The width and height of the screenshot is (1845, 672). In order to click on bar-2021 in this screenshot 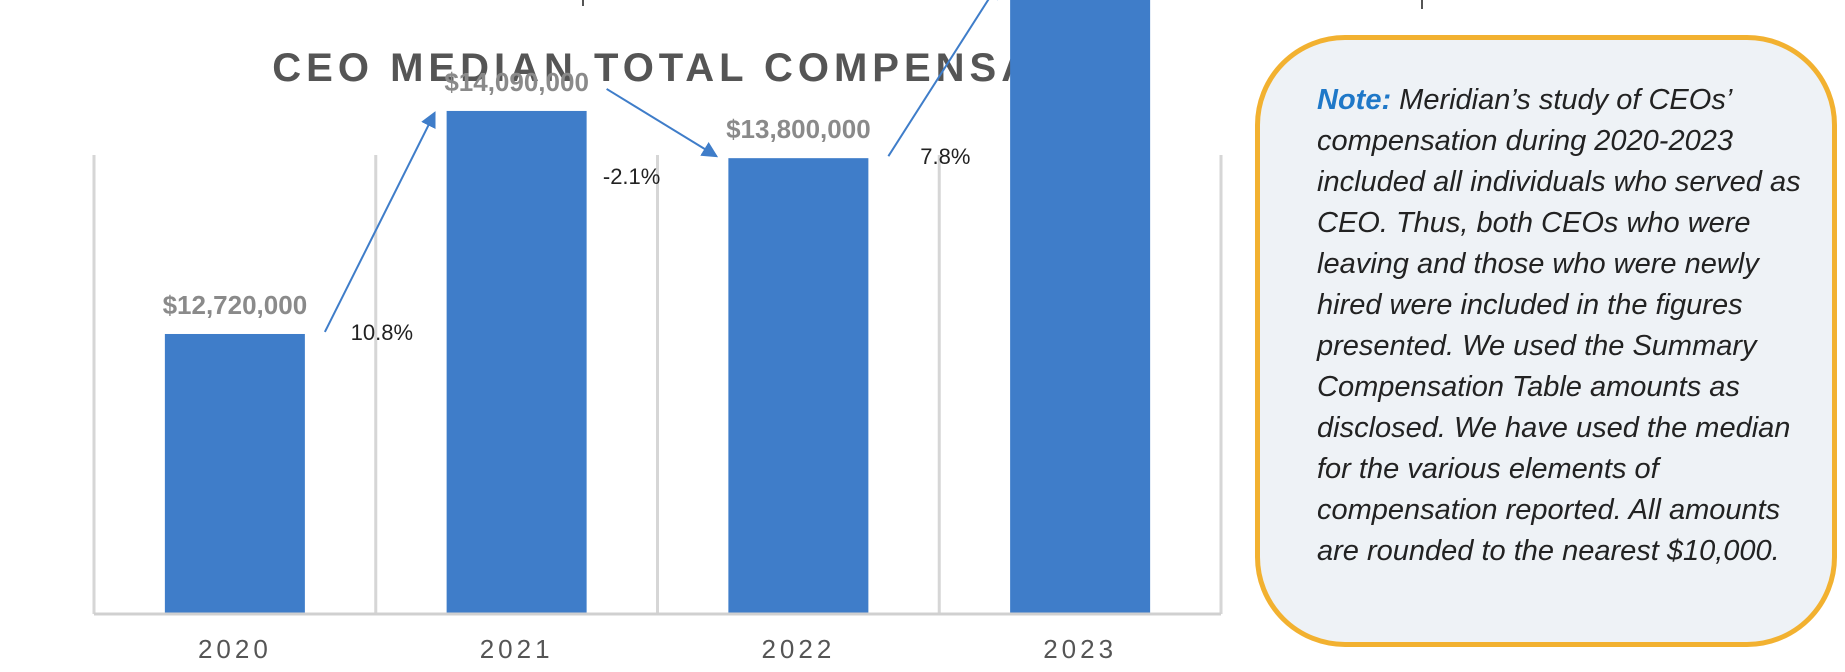, I will do `click(516, 362)`.